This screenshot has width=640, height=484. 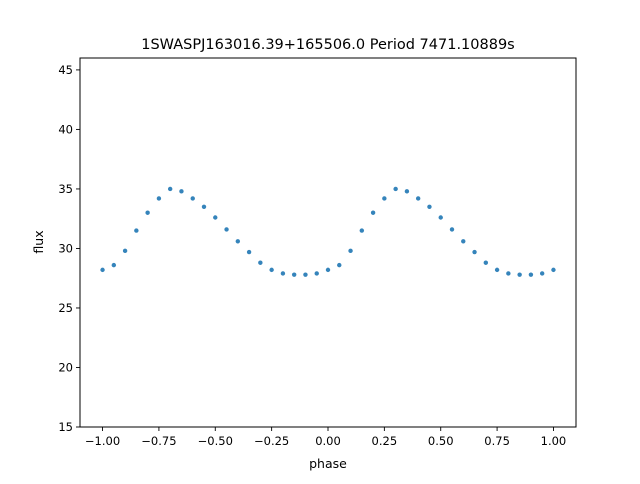 I want to click on y-axis-ticks: 15 20 25 30 35 40 45, so click(x=69, y=248).